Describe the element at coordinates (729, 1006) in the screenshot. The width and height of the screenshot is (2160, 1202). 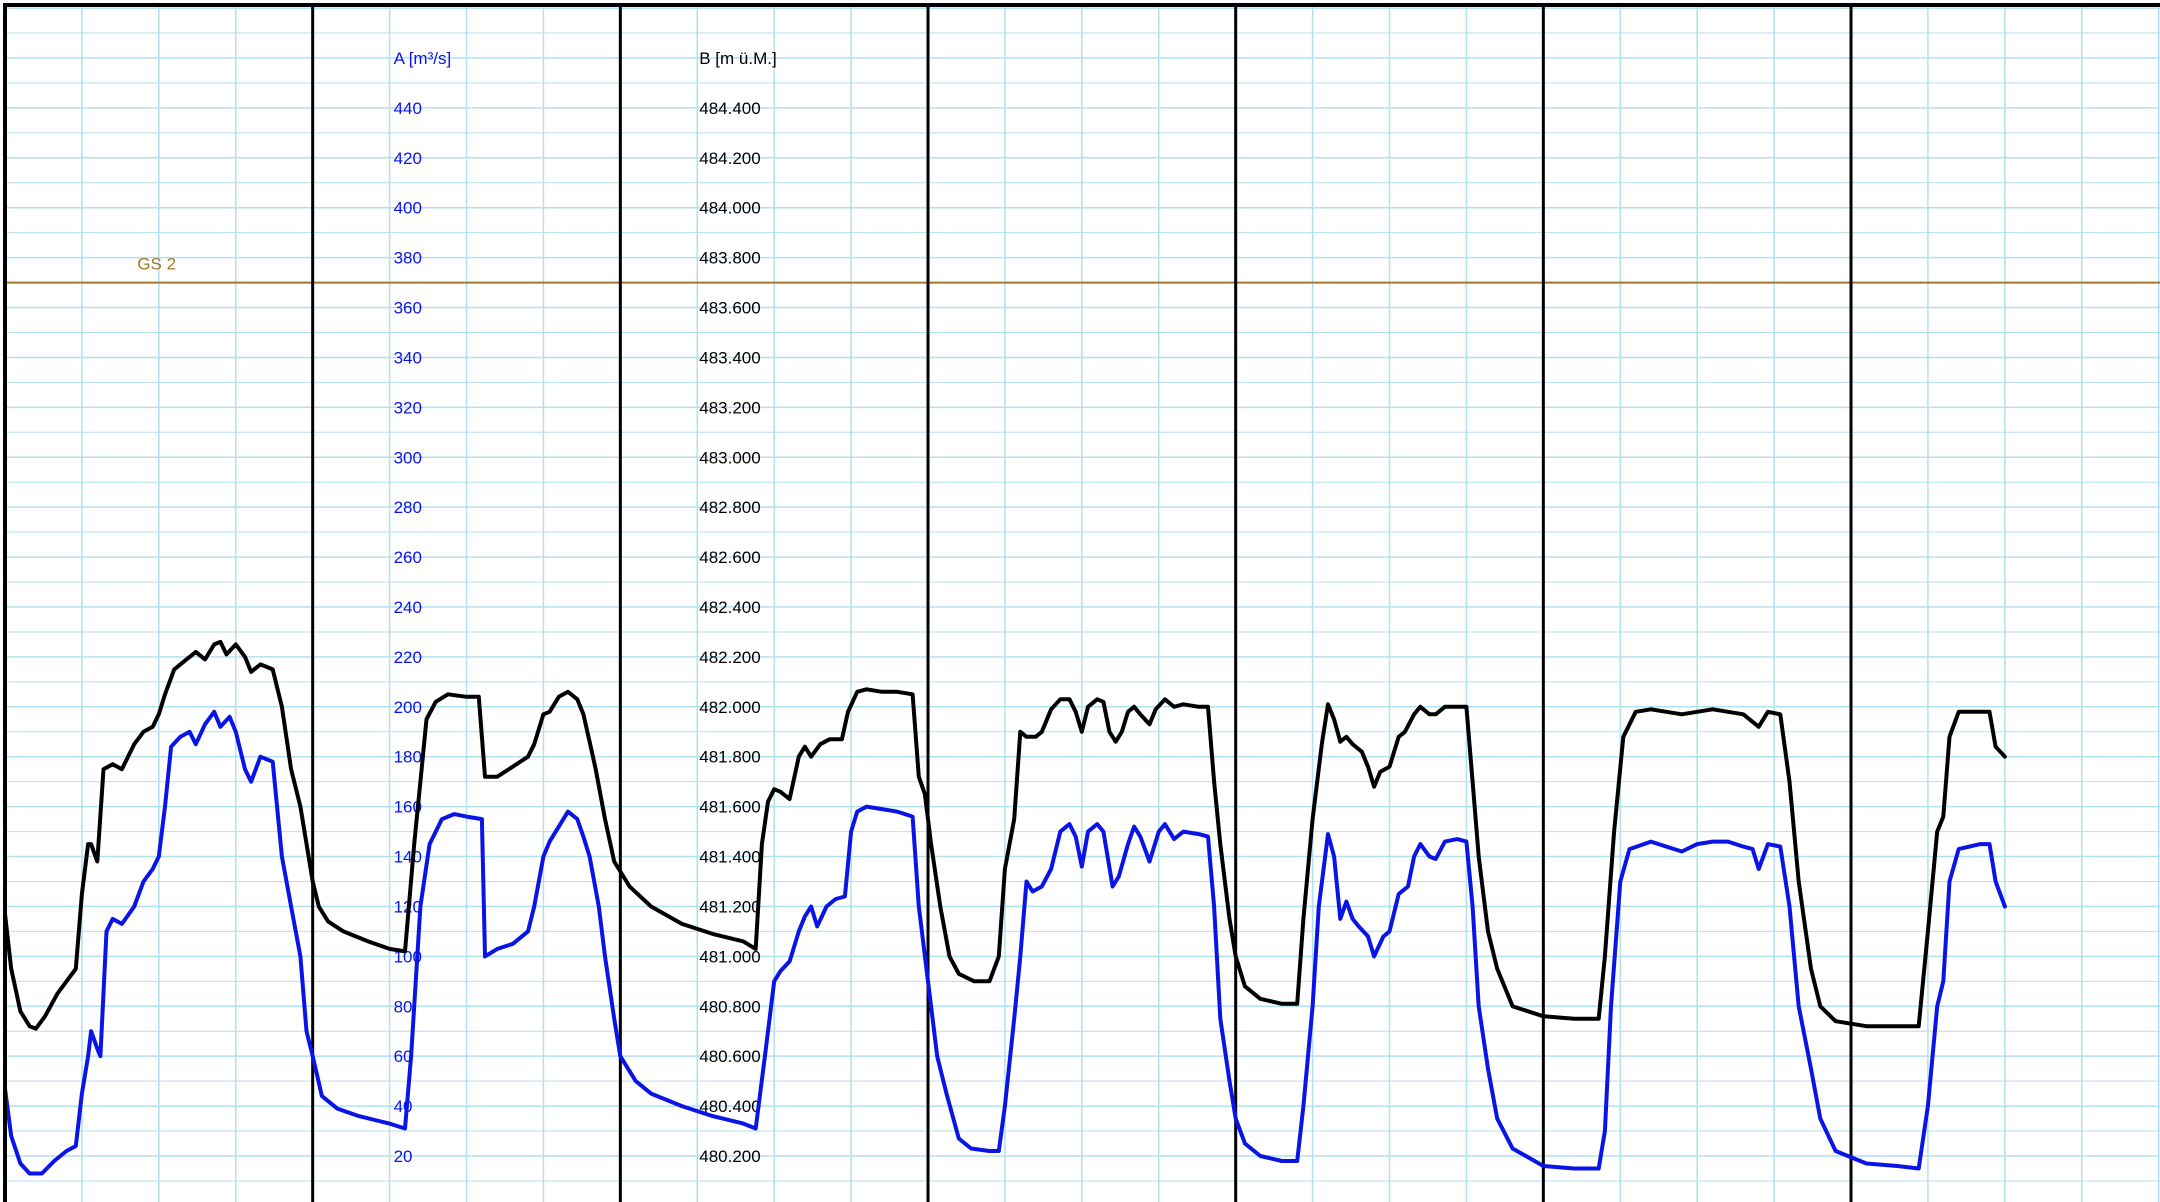
I see `axis-b-tick-label: 480.800` at that location.